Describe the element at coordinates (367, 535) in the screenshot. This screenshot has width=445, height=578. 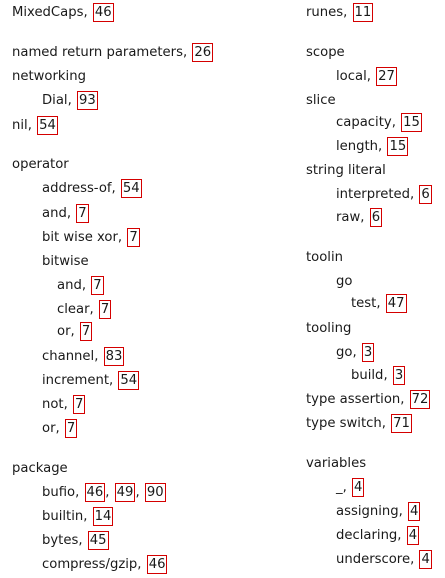
I see `index-term: declaring` at that location.